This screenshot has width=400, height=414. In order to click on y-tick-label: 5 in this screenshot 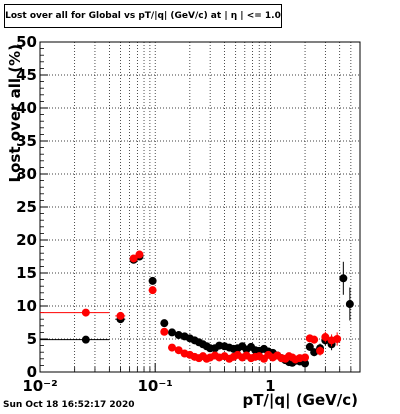, I will do `click(32, 339)`.